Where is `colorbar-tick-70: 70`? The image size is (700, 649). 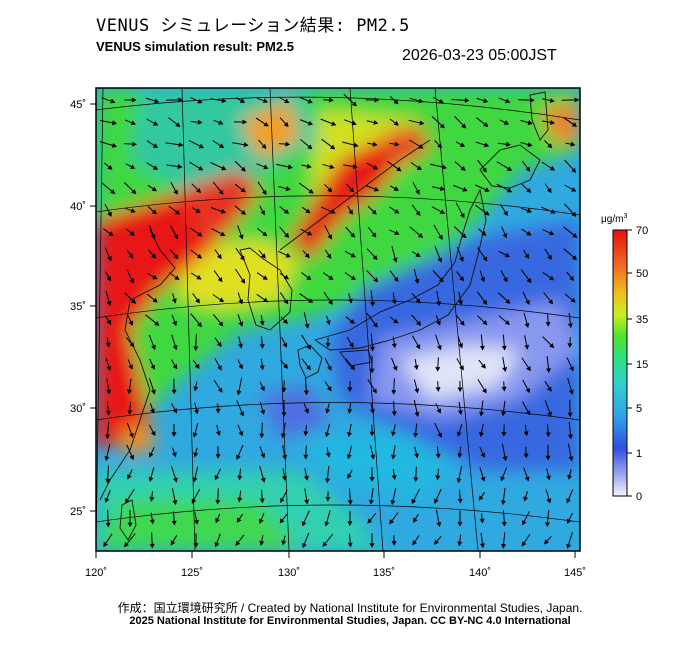 colorbar-tick-70: 70 is located at coordinates (642, 231).